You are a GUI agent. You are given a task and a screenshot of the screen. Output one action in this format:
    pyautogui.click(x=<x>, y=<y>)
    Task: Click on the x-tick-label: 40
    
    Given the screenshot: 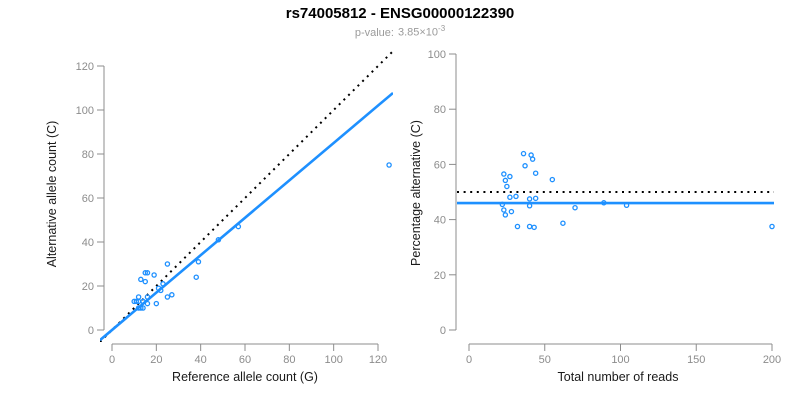 What is the action you would take?
    pyautogui.click(x=201, y=360)
    